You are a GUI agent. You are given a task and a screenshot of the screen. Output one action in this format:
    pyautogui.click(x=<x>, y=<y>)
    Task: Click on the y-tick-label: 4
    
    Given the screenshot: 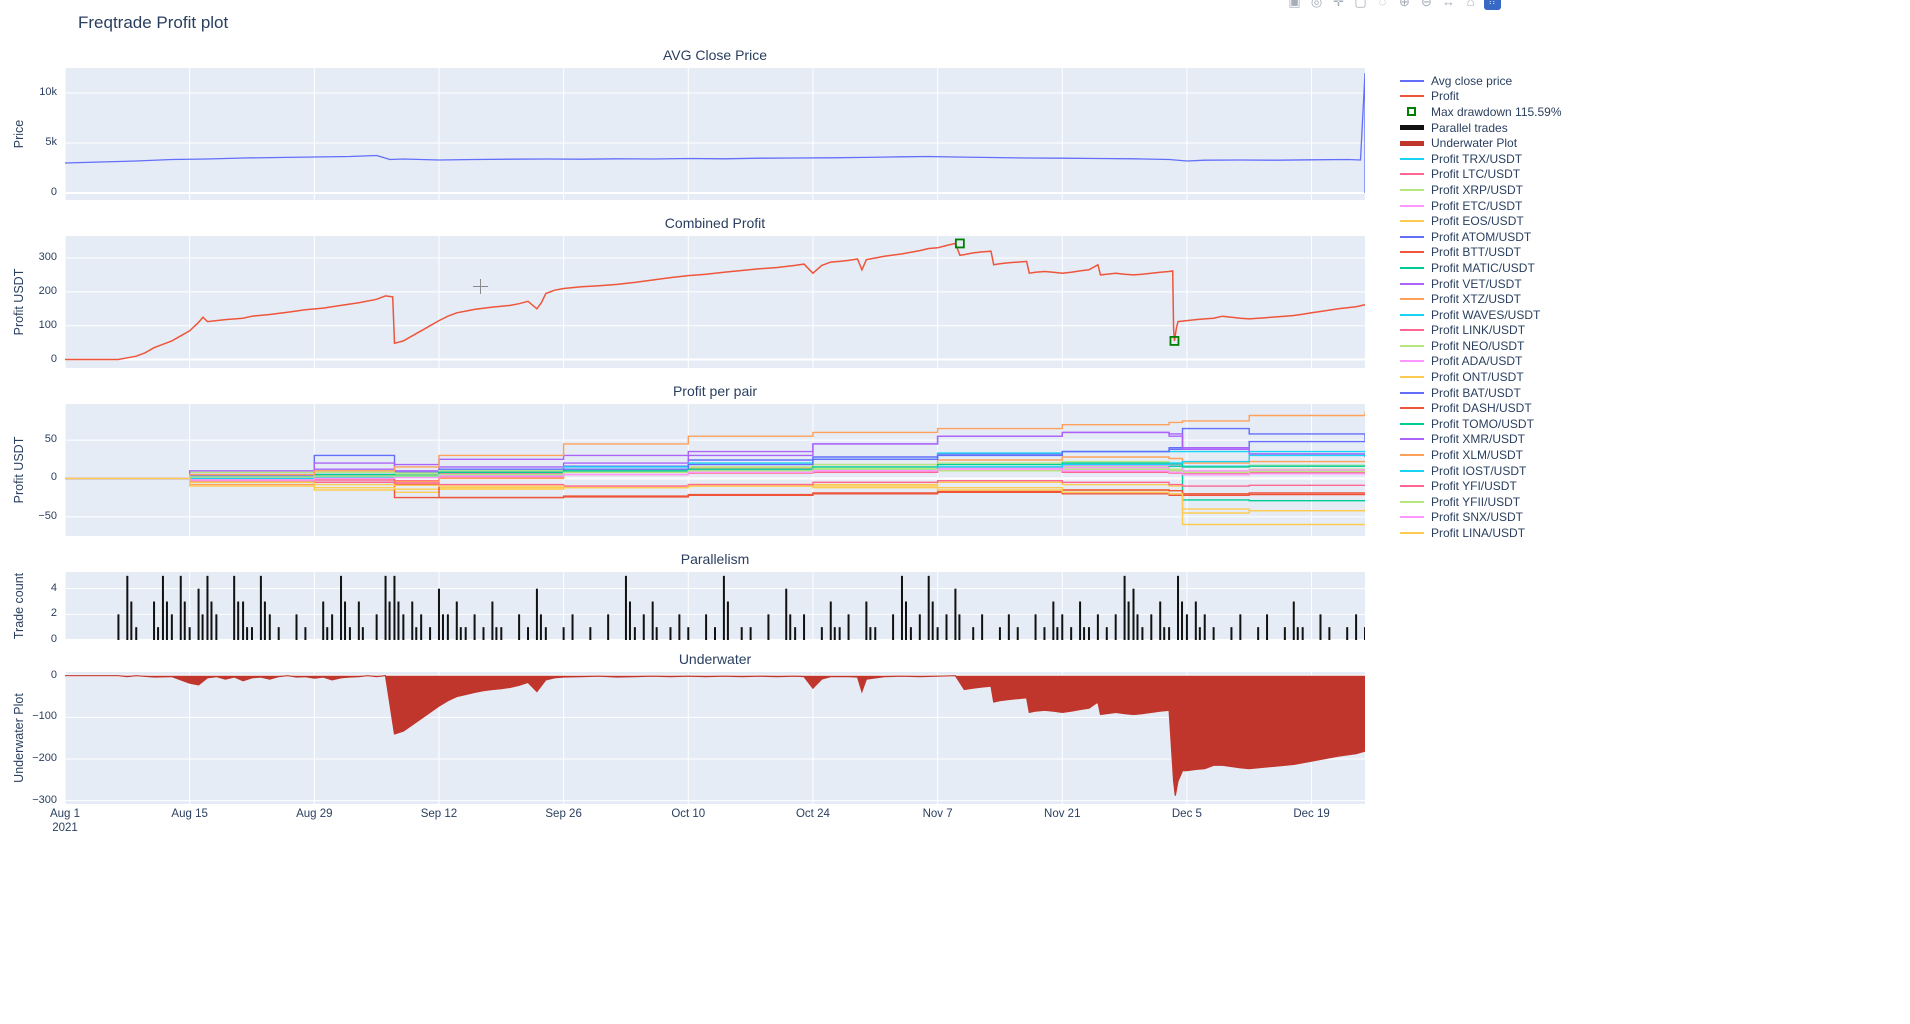 What is the action you would take?
    pyautogui.click(x=53, y=587)
    